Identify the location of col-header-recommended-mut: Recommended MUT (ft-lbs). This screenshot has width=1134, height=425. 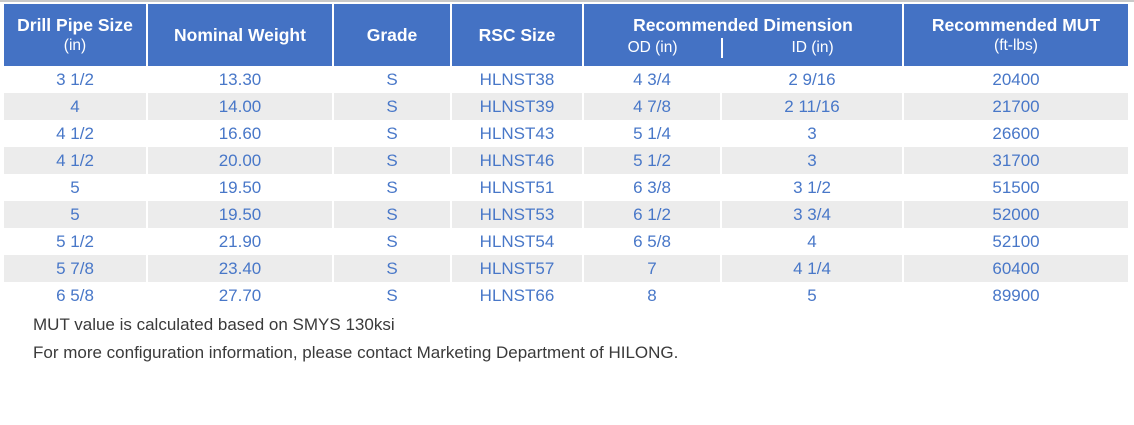
(1015, 35).